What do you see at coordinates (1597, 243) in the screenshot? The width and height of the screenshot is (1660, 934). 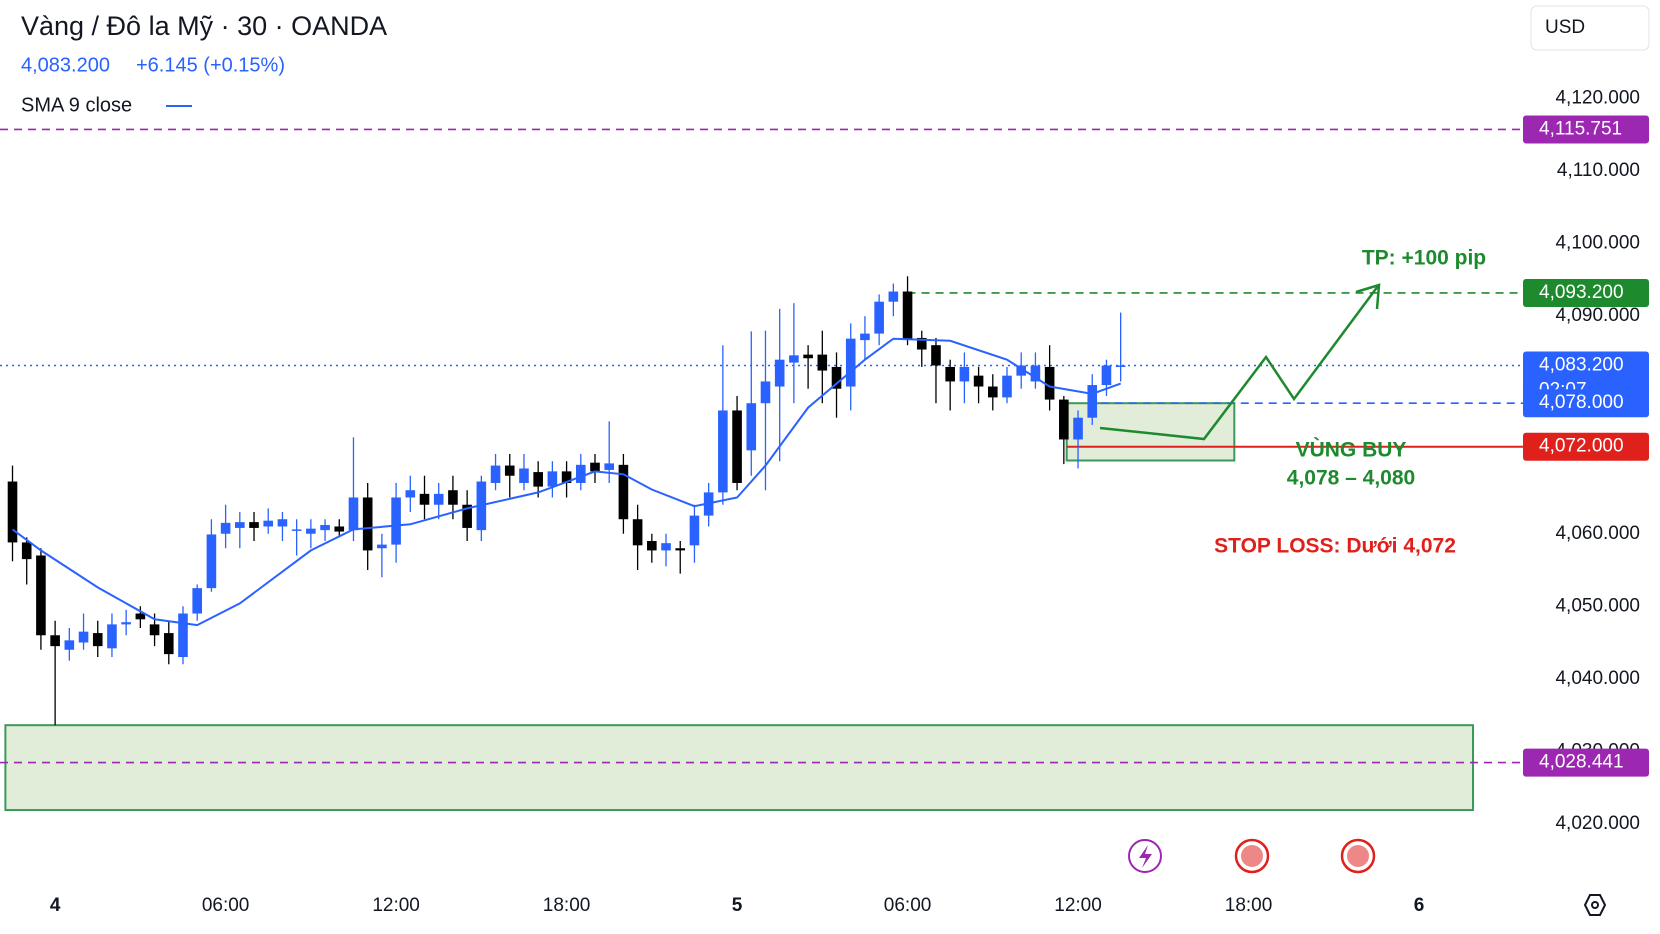 I see `y-tick-label: 4,100.000` at bounding box center [1597, 243].